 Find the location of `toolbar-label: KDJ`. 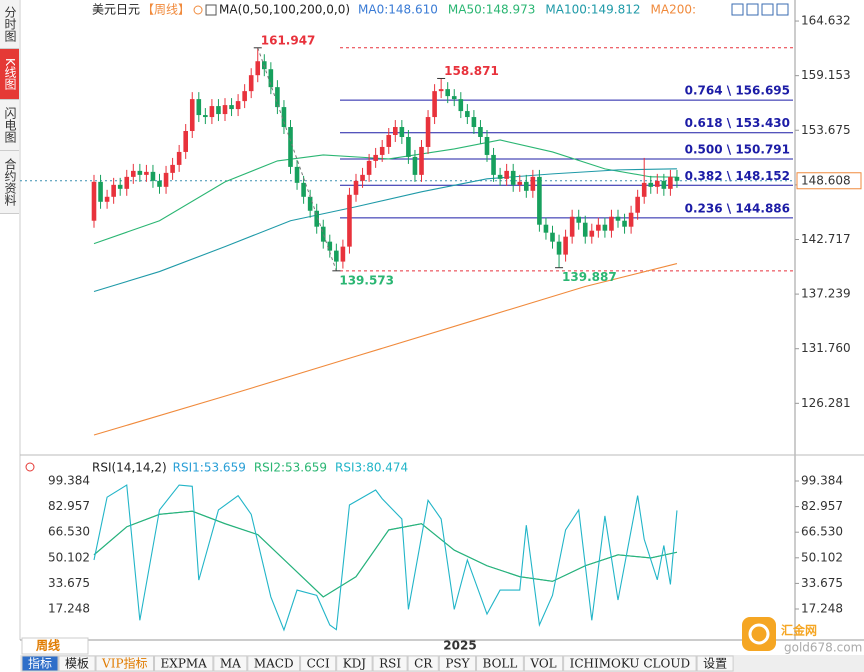

toolbar-label: KDJ is located at coordinates (355, 664).